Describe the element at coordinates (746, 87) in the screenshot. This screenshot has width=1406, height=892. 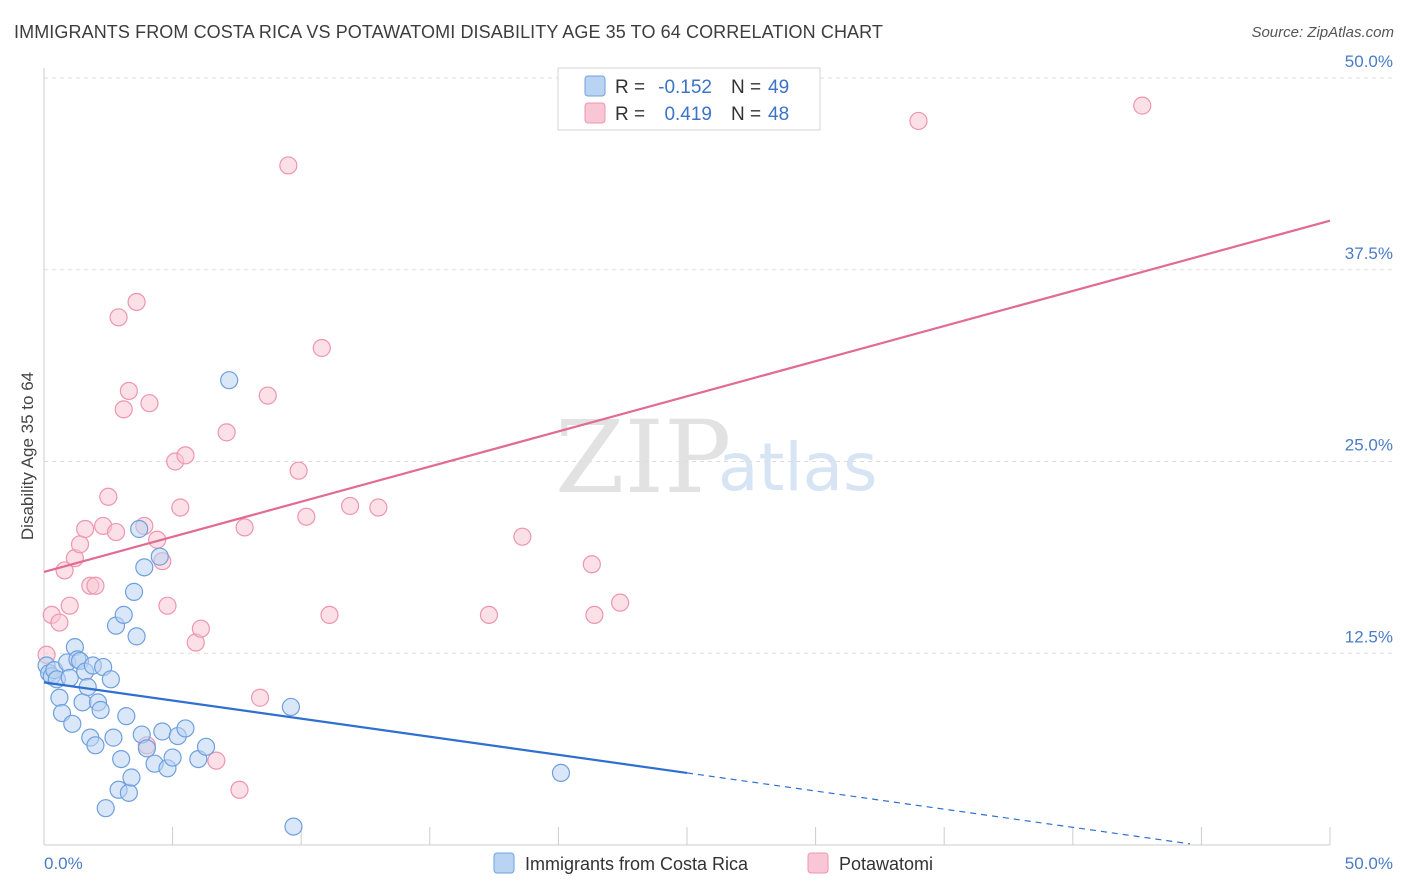
I see `legend-n-label-1: N =` at that location.